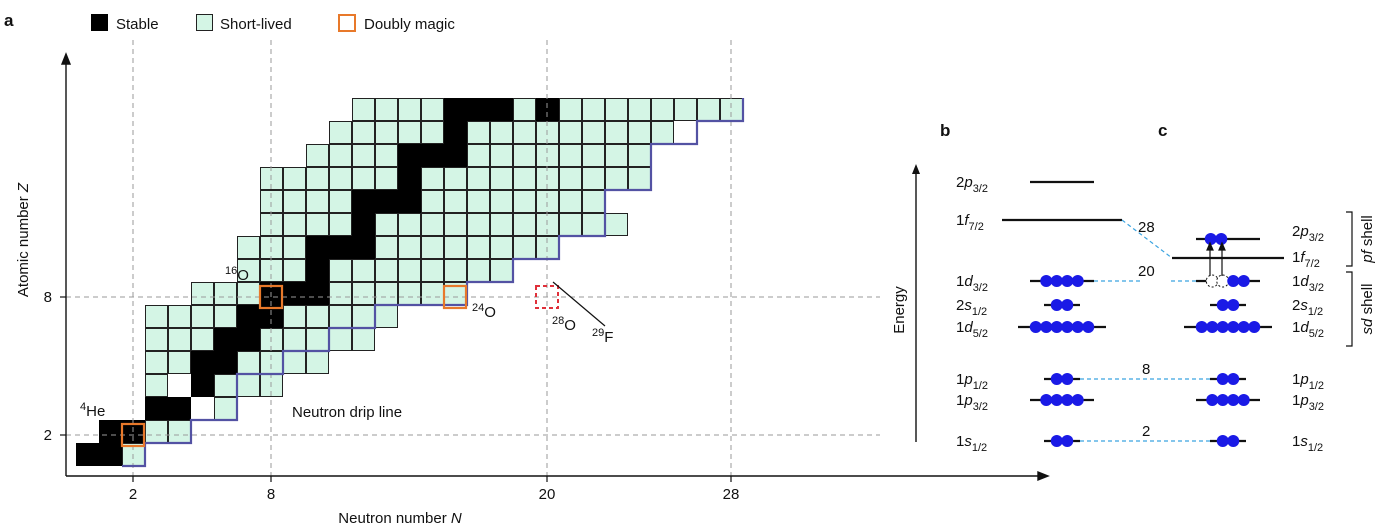 The image size is (1379, 528). What do you see at coordinates (598, 333) in the screenshot?
I see `label-f29-mass: 29` at bounding box center [598, 333].